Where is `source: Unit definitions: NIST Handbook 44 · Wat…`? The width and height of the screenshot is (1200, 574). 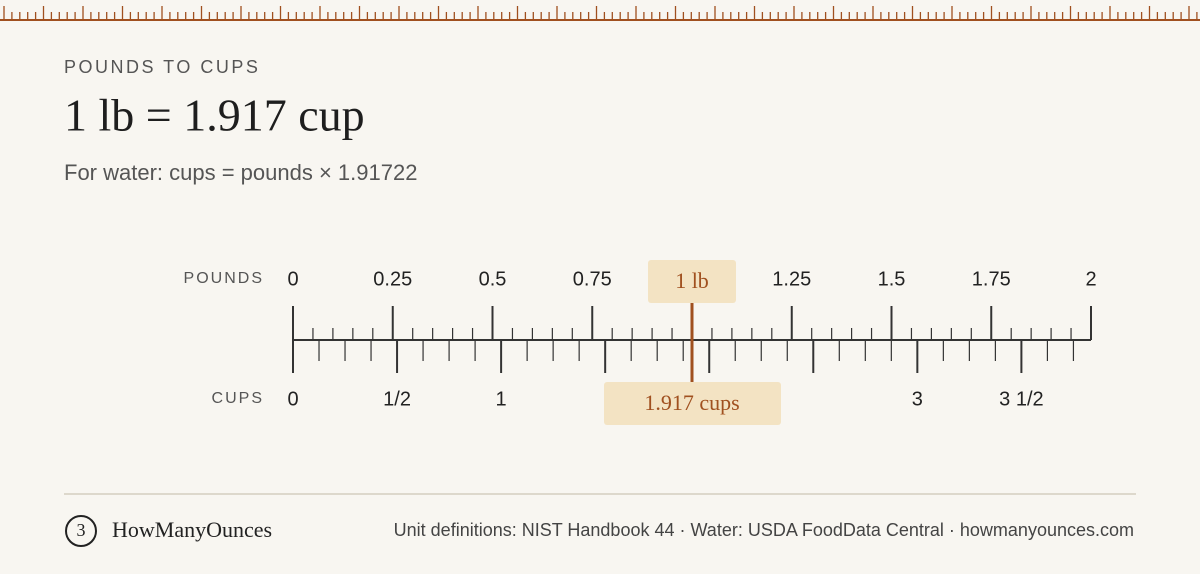 source: Unit definitions: NIST Handbook 44 · Wat… is located at coordinates (764, 530).